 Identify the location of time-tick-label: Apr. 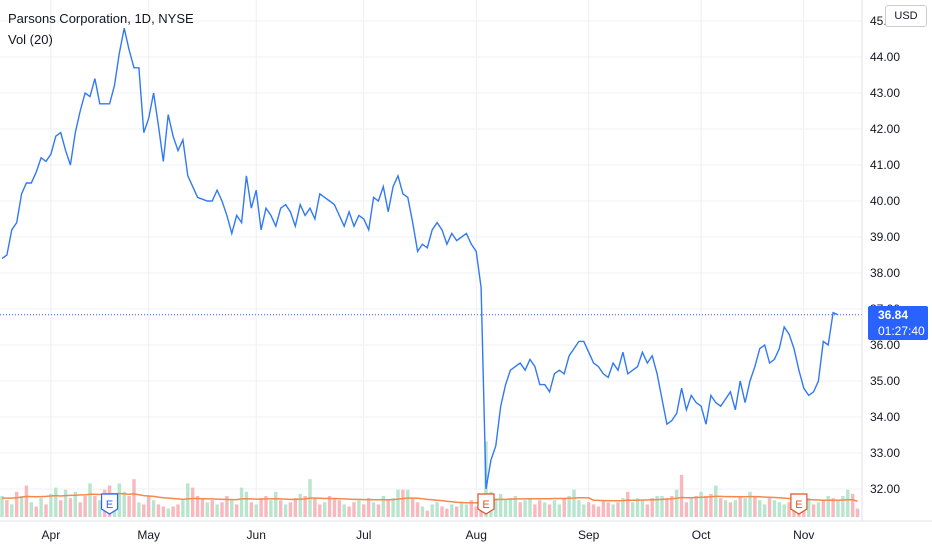
(51, 535).